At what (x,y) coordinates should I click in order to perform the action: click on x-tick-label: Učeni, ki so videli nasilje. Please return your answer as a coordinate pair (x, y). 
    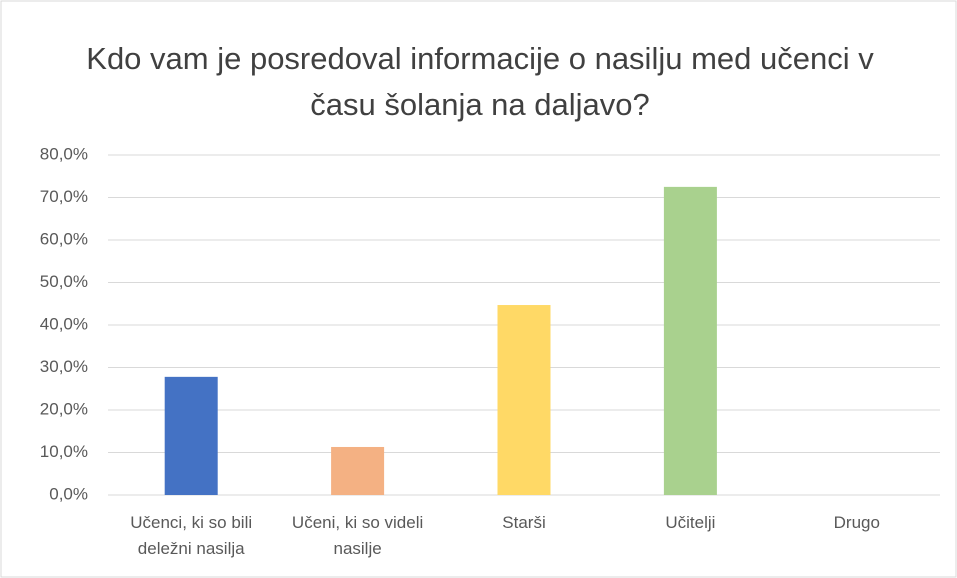
    Looking at the image, I should click on (357, 535).